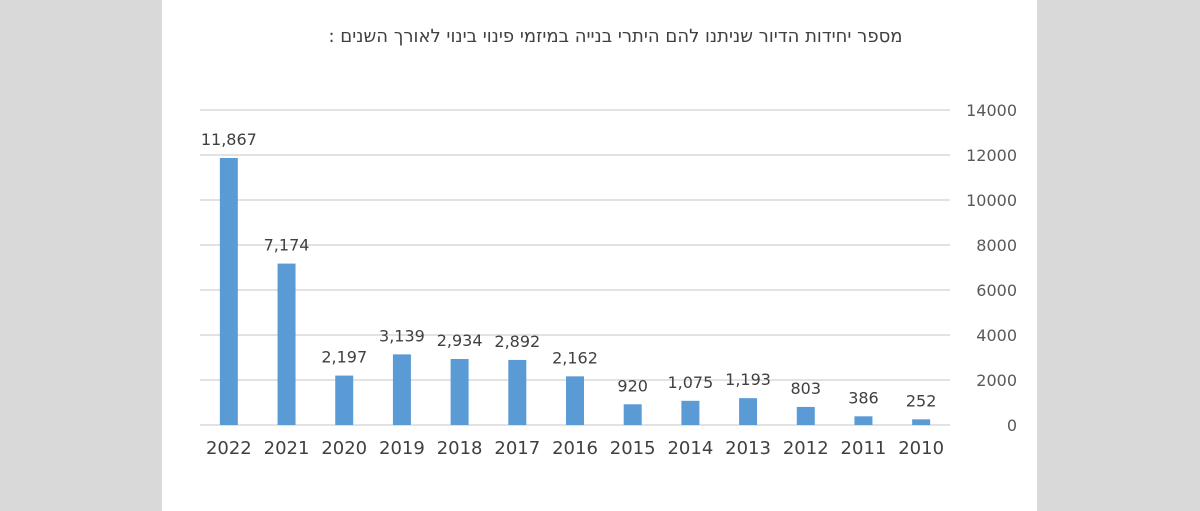 The width and height of the screenshot is (1200, 511). Describe the element at coordinates (805, 388) in the screenshot. I see `data-label: 803` at that location.